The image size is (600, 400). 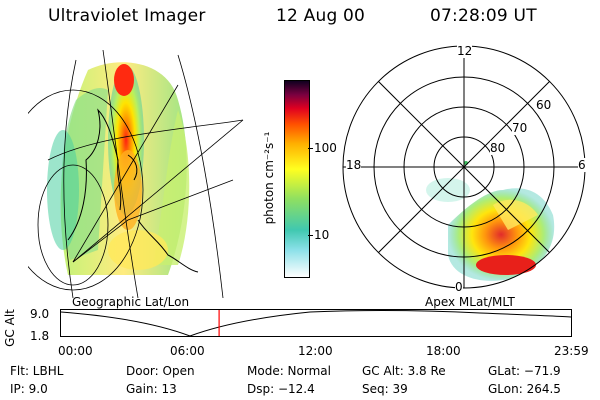 What do you see at coordinates (520, 128) in the screenshot?
I see `mlat-label-70: 70` at bounding box center [520, 128].